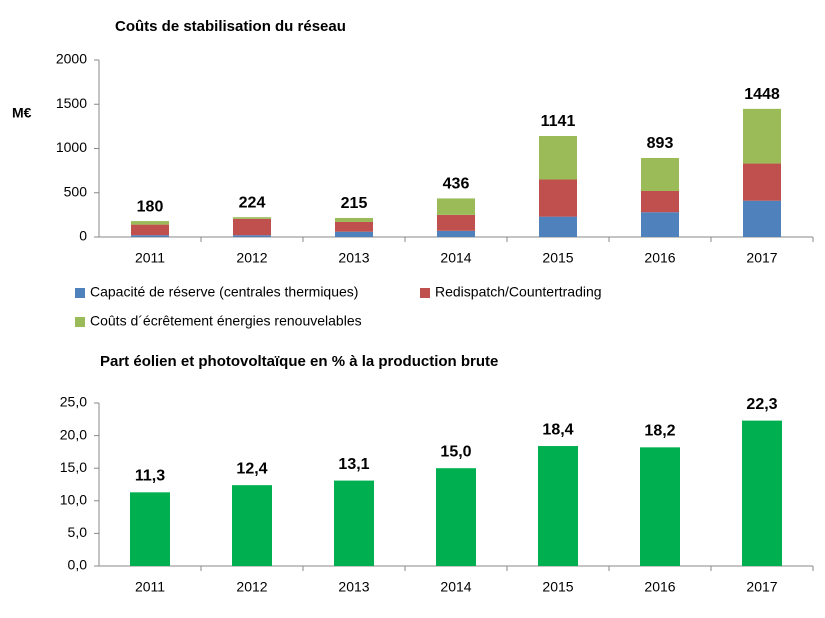 The image size is (825, 618). I want to click on y-tick-label: 5,0, so click(78, 532).